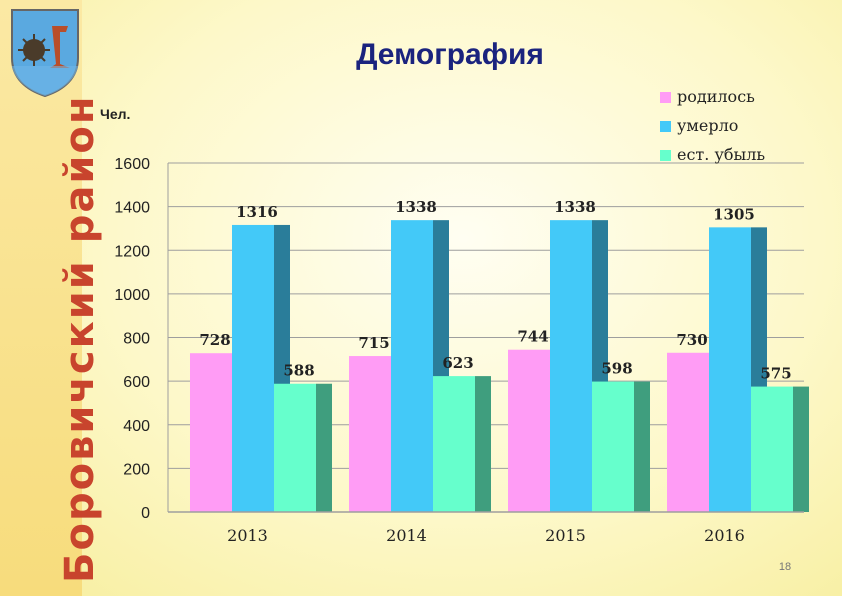  Describe the element at coordinates (247, 535) in the screenshot. I see `x-tick-label: 2013` at that location.